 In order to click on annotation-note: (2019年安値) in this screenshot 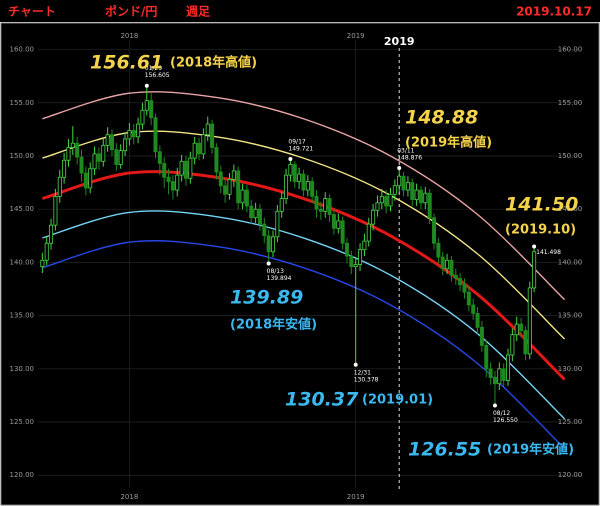, I will do `click(530, 450)`.